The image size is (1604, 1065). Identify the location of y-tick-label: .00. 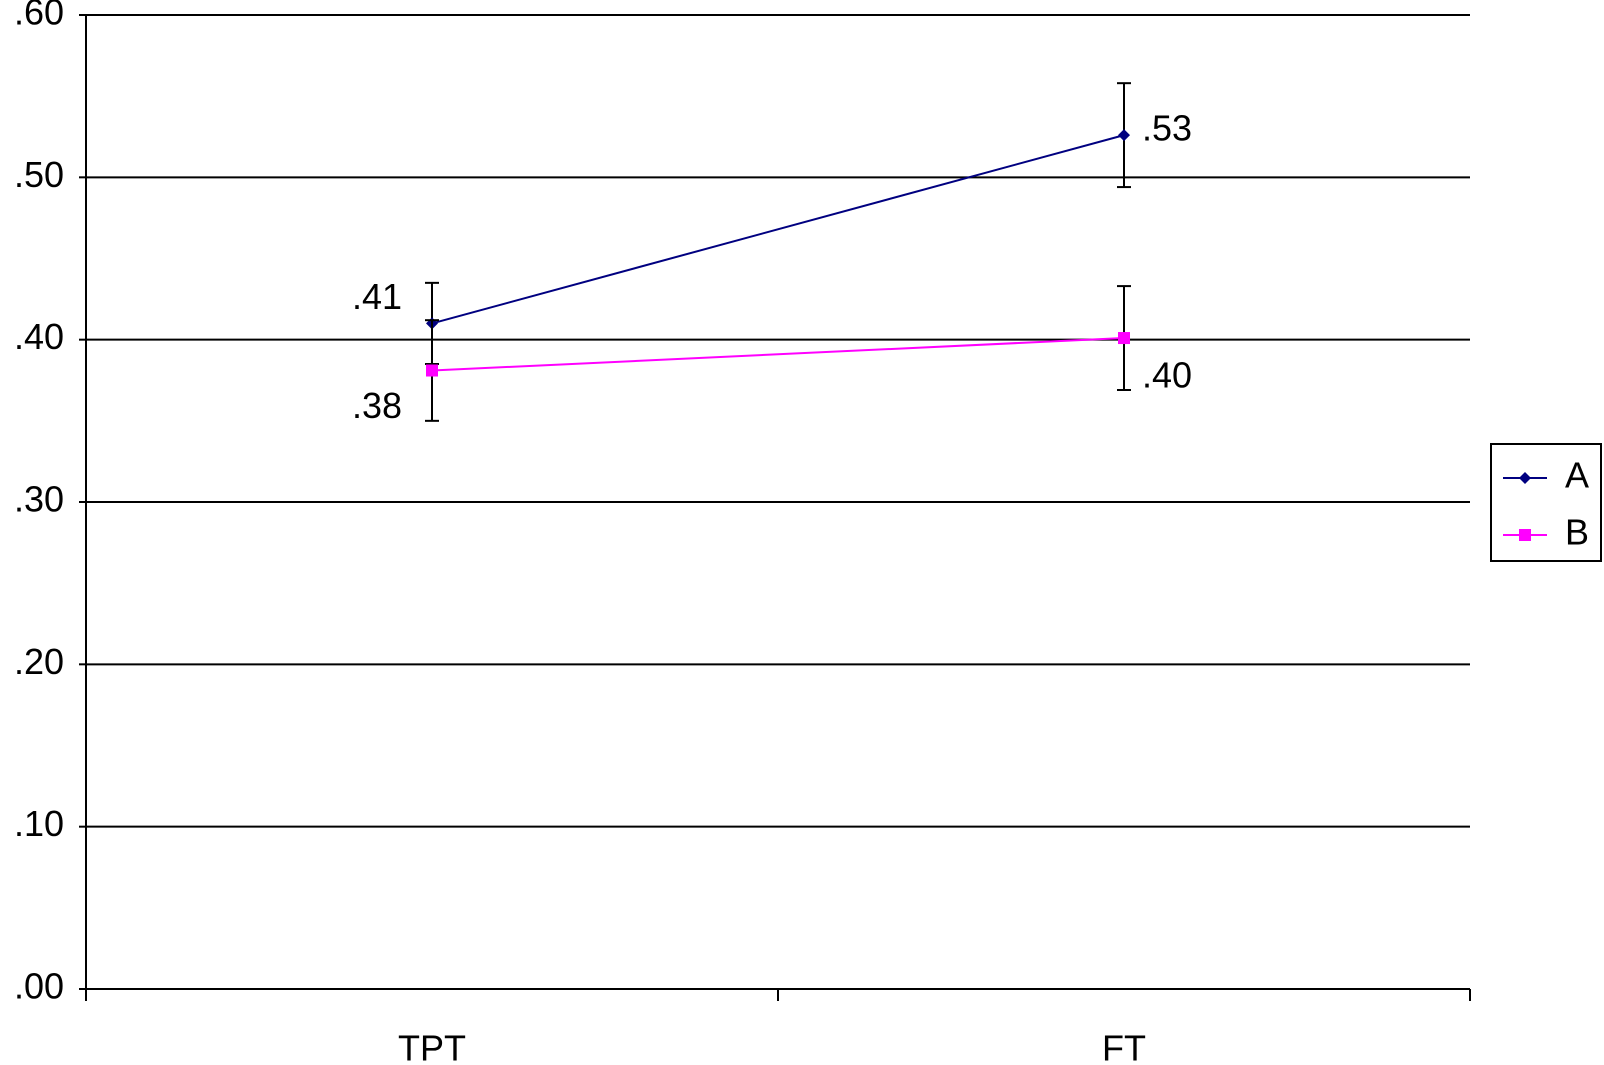
(39, 986).